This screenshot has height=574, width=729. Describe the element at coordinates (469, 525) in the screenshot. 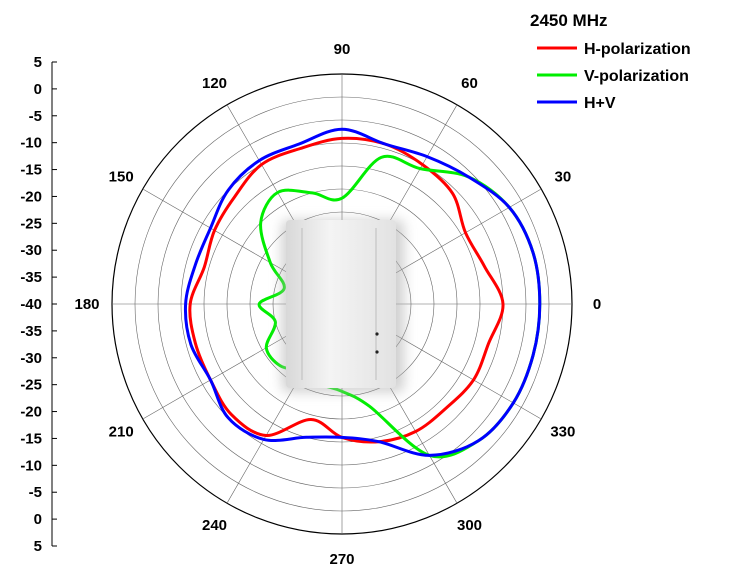

I see `angle-label: 300` at that location.